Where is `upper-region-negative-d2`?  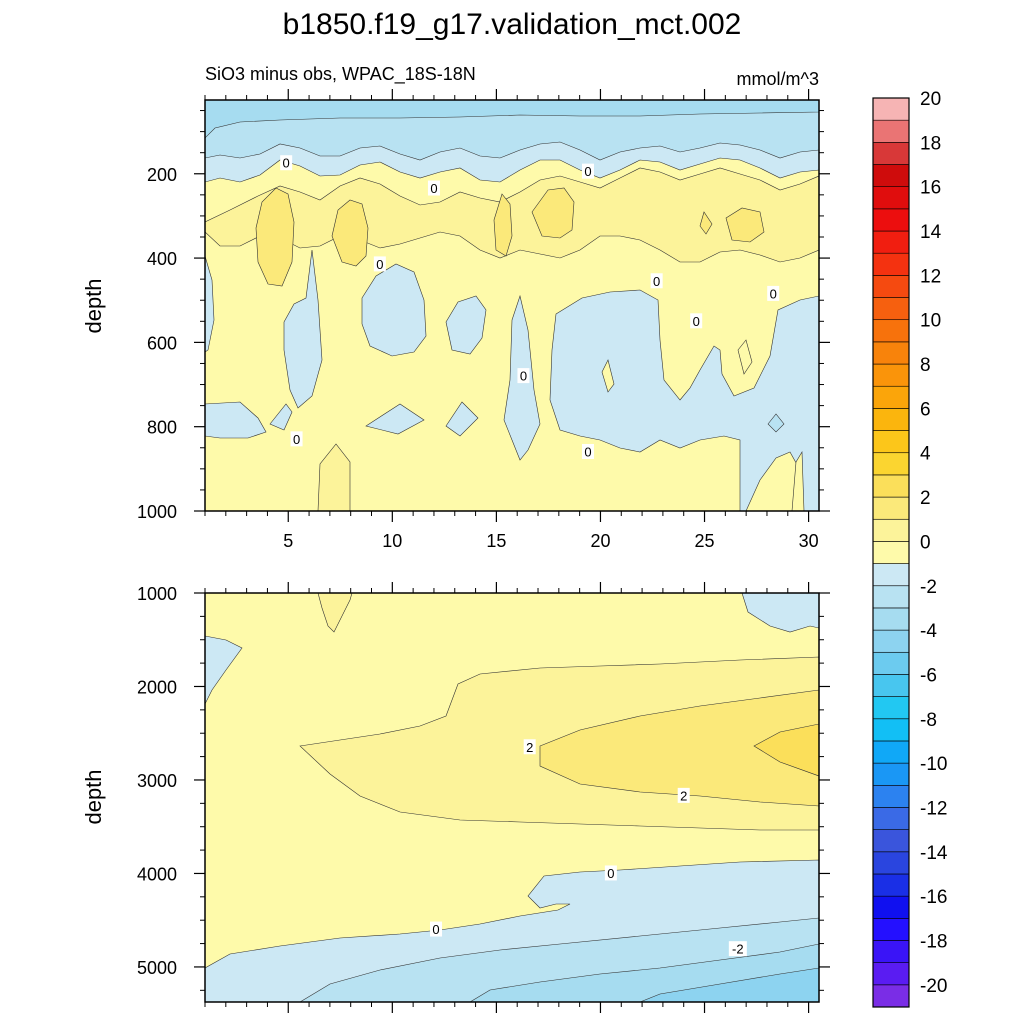
upper-region-negative-d2 is located at coordinates (303, 329).